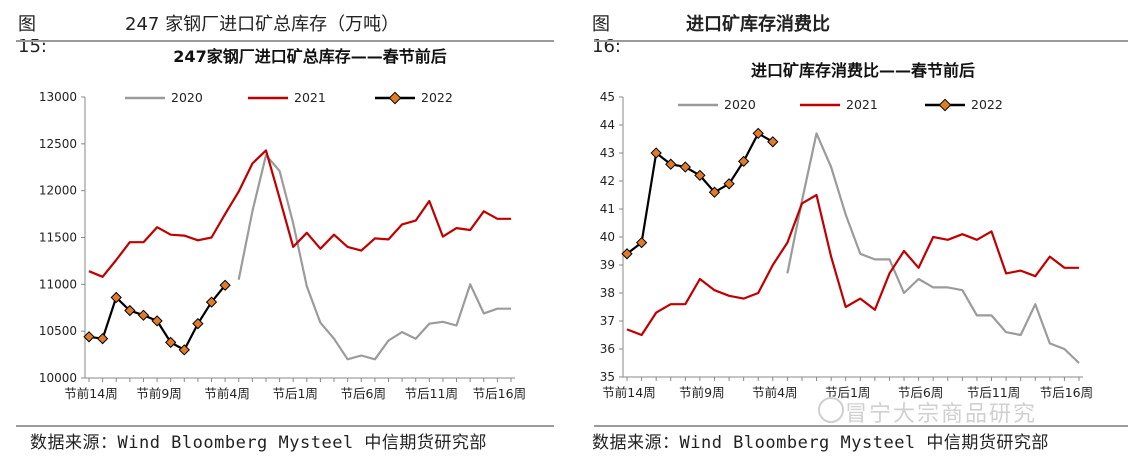 This screenshot has height=463, width=1140. What do you see at coordinates (607, 377) in the screenshot?
I see `y-tick-label: 35` at bounding box center [607, 377].